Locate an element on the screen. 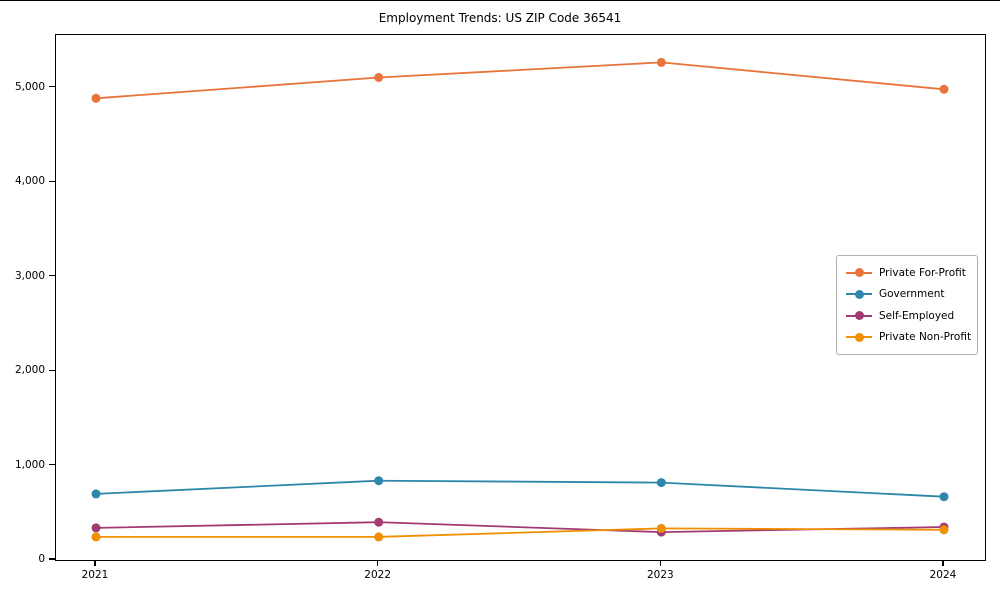 Image resolution: width=1000 pixels, height=600 pixels. x-tick-label: 2022 is located at coordinates (378, 575).